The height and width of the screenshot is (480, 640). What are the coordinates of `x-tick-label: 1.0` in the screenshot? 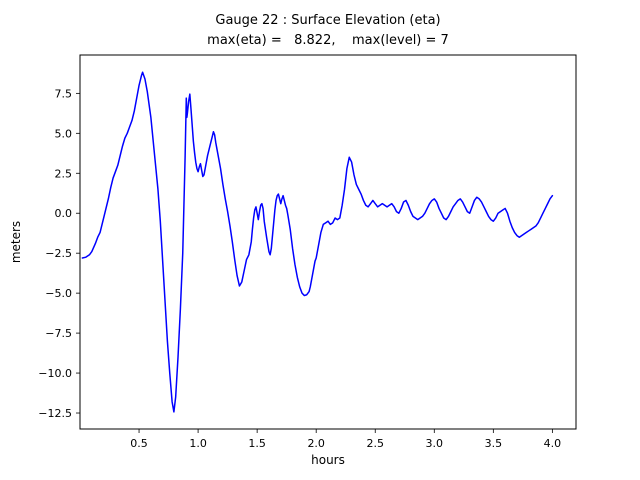 It's located at (198, 443).